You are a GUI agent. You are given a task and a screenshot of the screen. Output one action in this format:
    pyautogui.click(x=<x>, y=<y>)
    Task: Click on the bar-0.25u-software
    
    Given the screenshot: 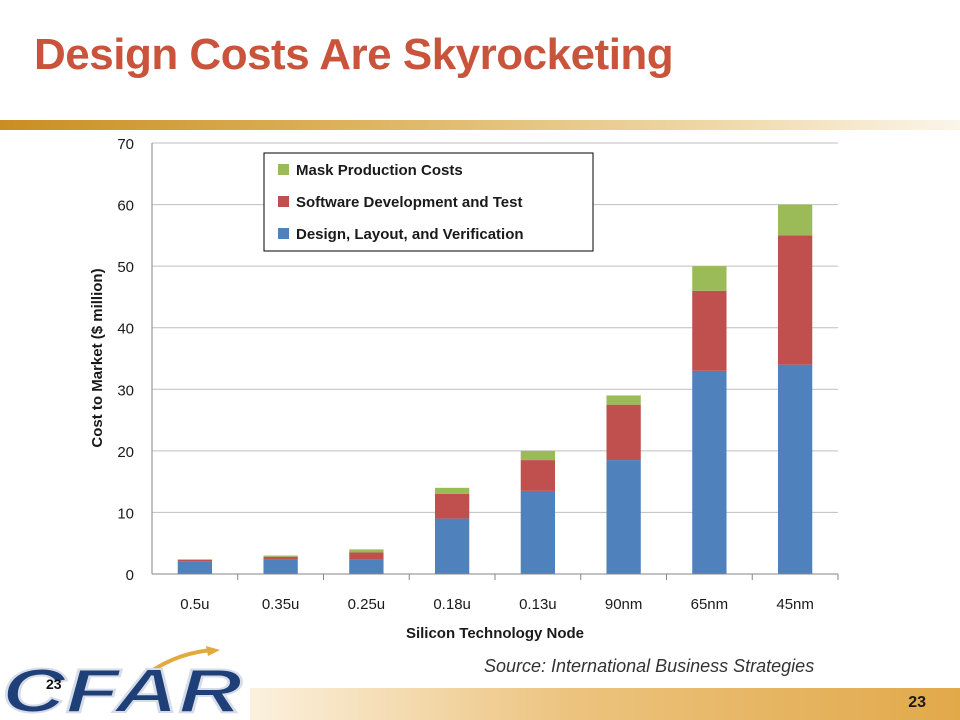 What is the action you would take?
    pyautogui.click(x=366, y=556)
    